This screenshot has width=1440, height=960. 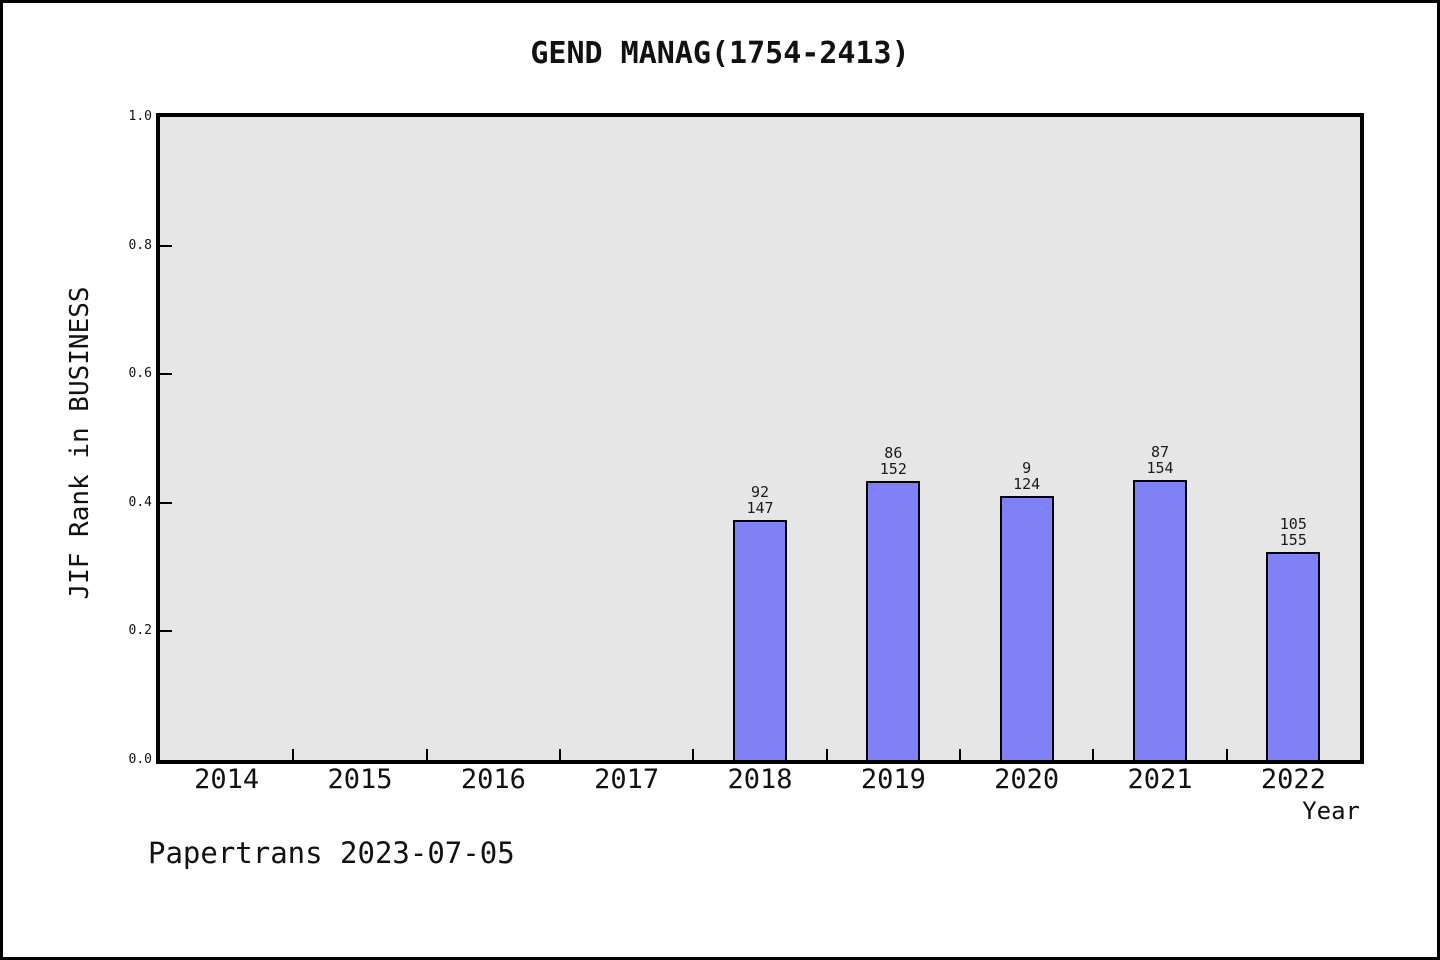 I want to click on bar-2018, so click(x=760, y=640).